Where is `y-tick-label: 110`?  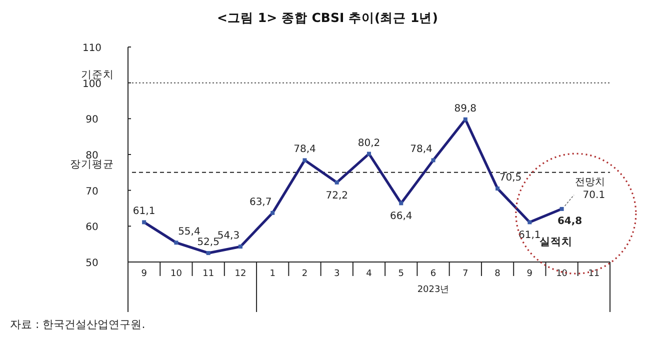 y-tick-label: 110 is located at coordinates (92, 48).